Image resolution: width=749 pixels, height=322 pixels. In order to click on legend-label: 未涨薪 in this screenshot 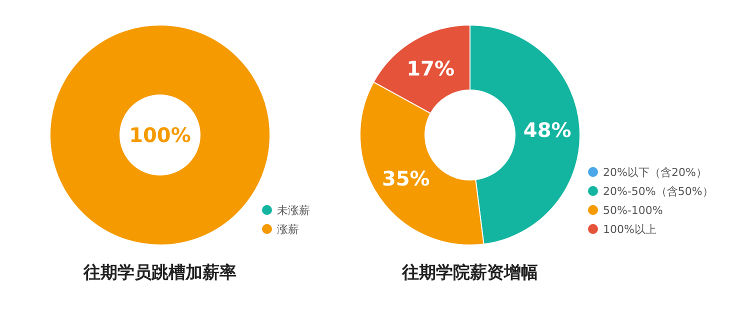, I will do `click(293, 210)`.